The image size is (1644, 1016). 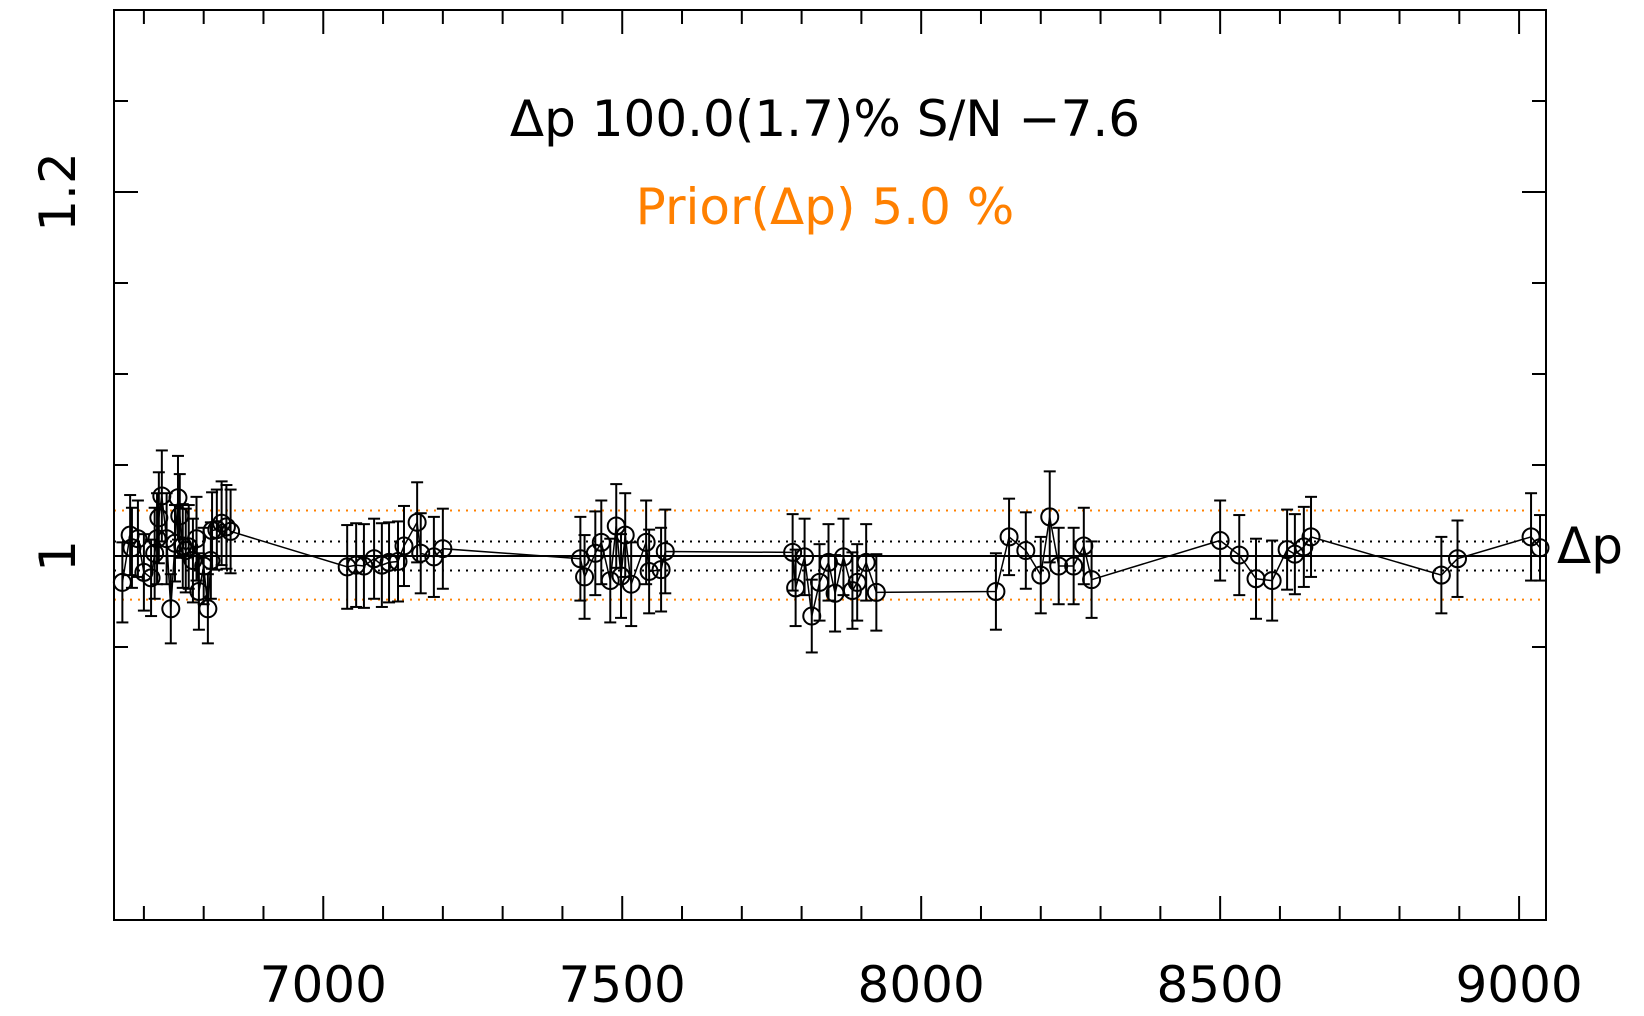 I want to click on annotation-title: Δp 100.0(1.7)% S/N −7.6, so click(x=825, y=119).